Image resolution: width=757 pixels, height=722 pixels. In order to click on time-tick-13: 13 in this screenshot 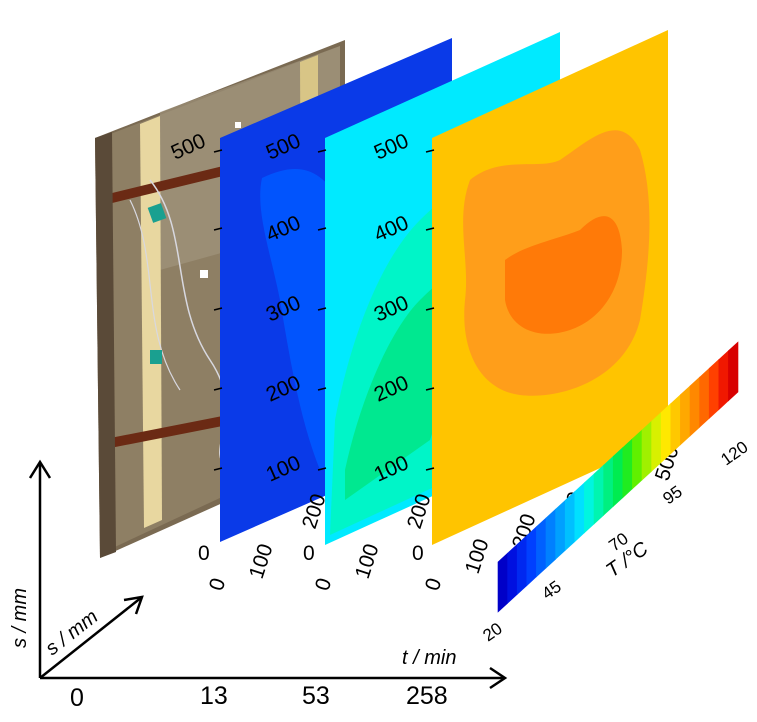, I will do `click(214, 696)`.